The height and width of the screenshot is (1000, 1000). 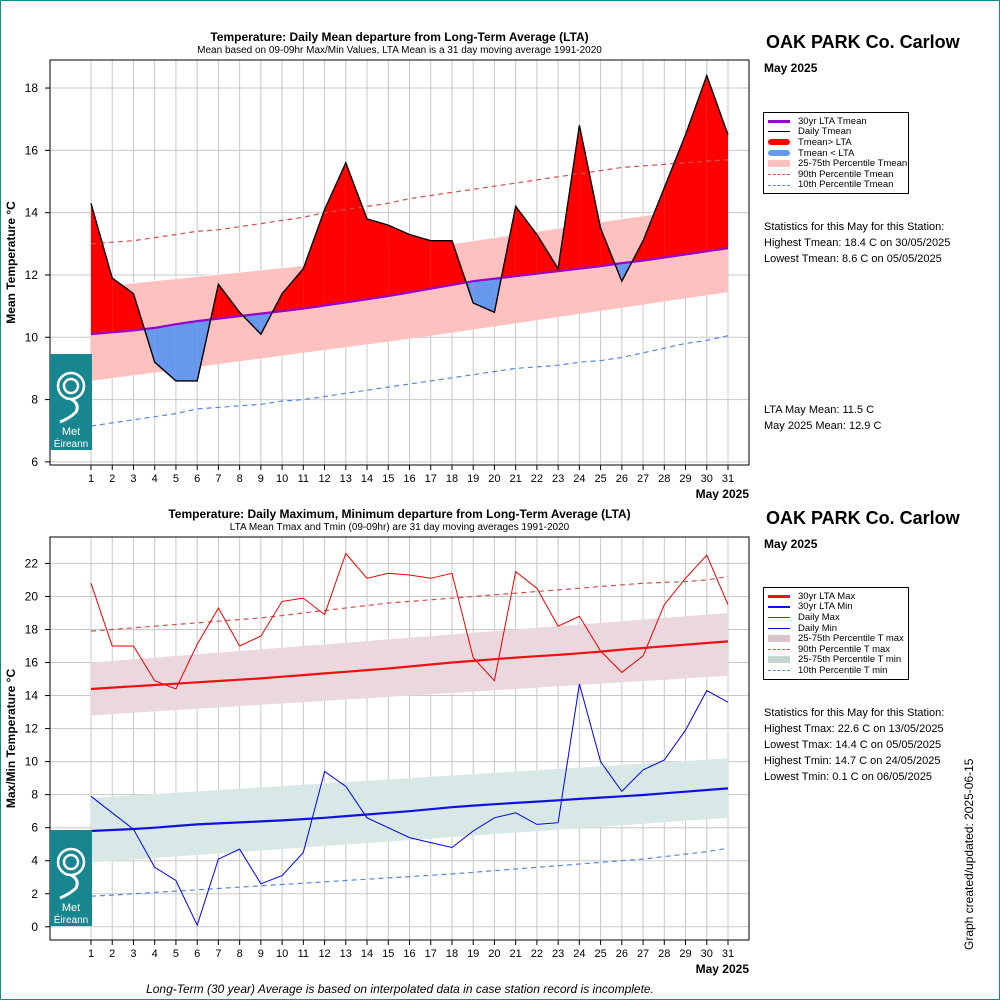 I want to click on x-tick-label: 14, so click(x=367, y=479).